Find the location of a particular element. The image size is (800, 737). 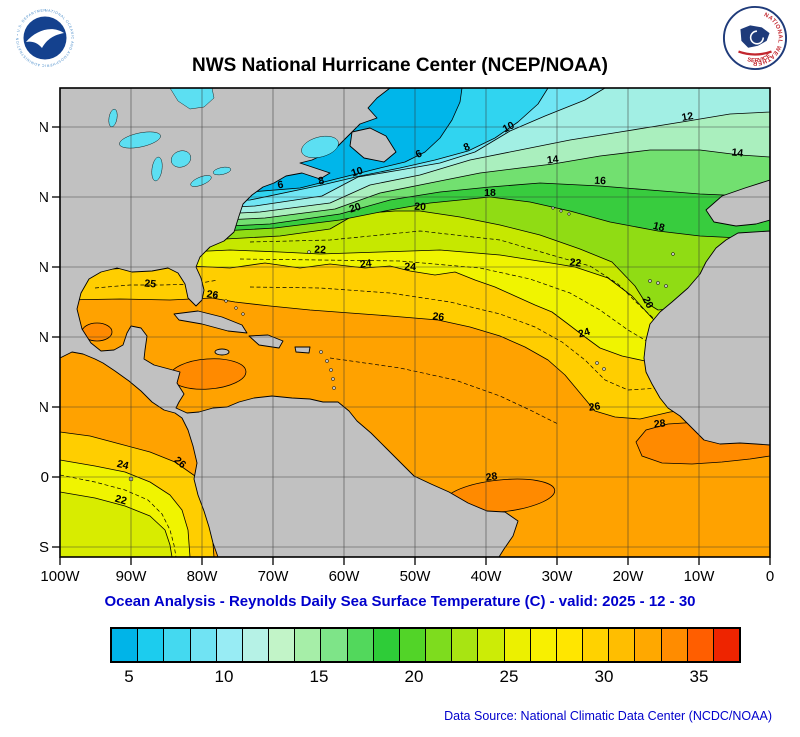

contour-label: 25 is located at coordinates (150, 284).